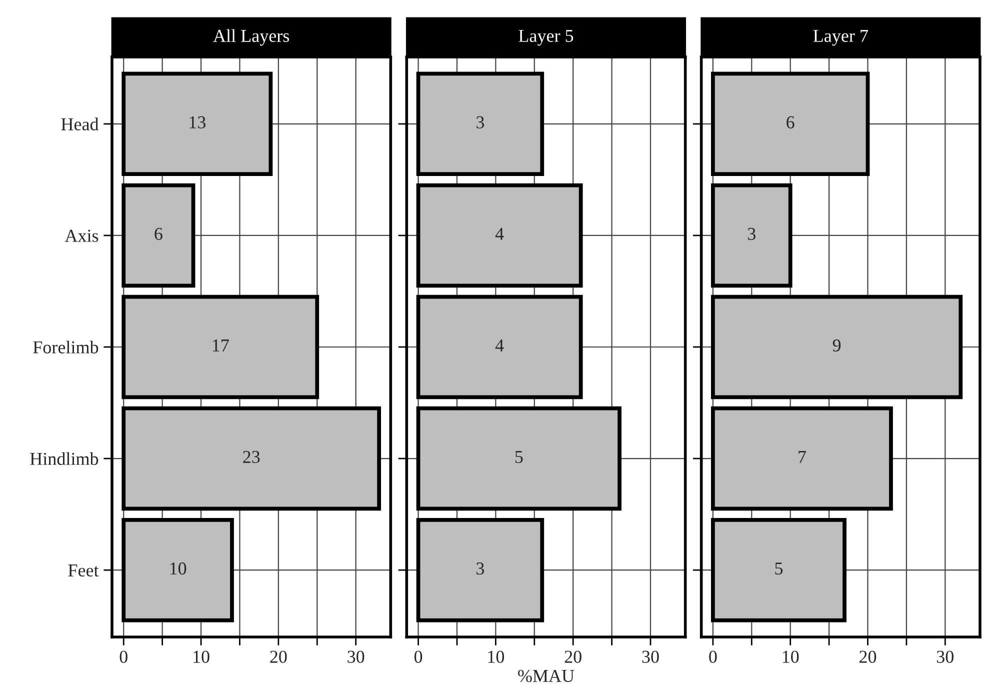 Image resolution: width=988 pixels, height=697 pixels. What do you see at coordinates (836, 345) in the screenshot?
I see `annotation: 9` at bounding box center [836, 345].